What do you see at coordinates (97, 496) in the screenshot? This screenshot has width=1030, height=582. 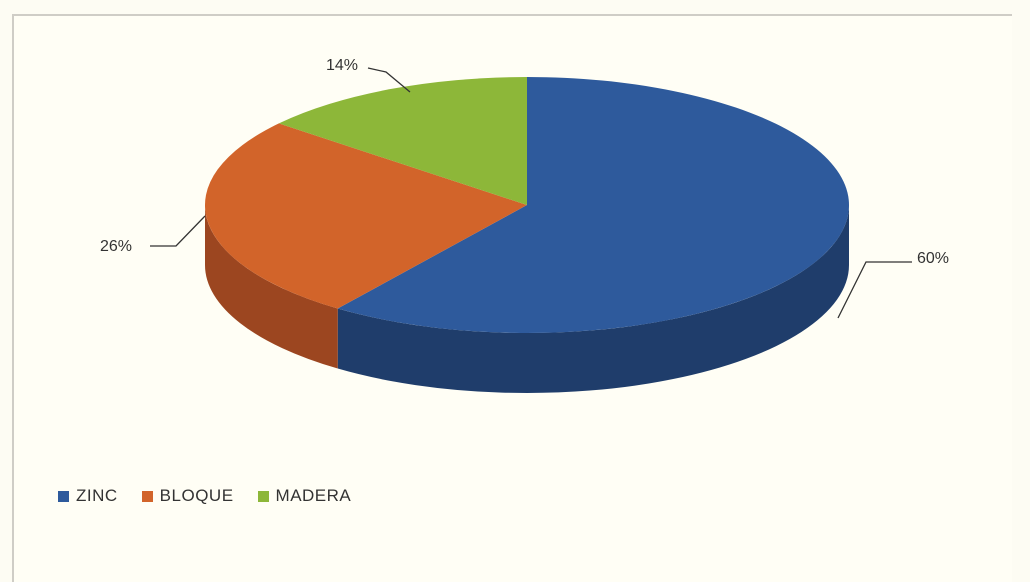 I see `legend-label-zinc: ZINC` at bounding box center [97, 496].